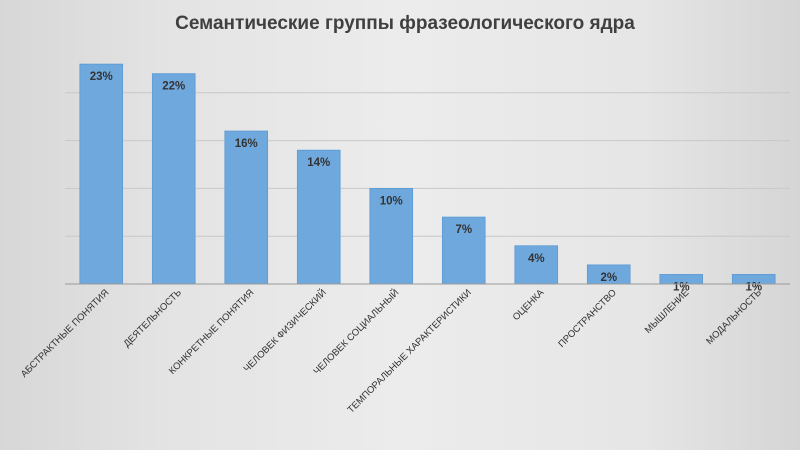 The image size is (800, 450). I want to click on data-label: 14%, so click(318, 163).